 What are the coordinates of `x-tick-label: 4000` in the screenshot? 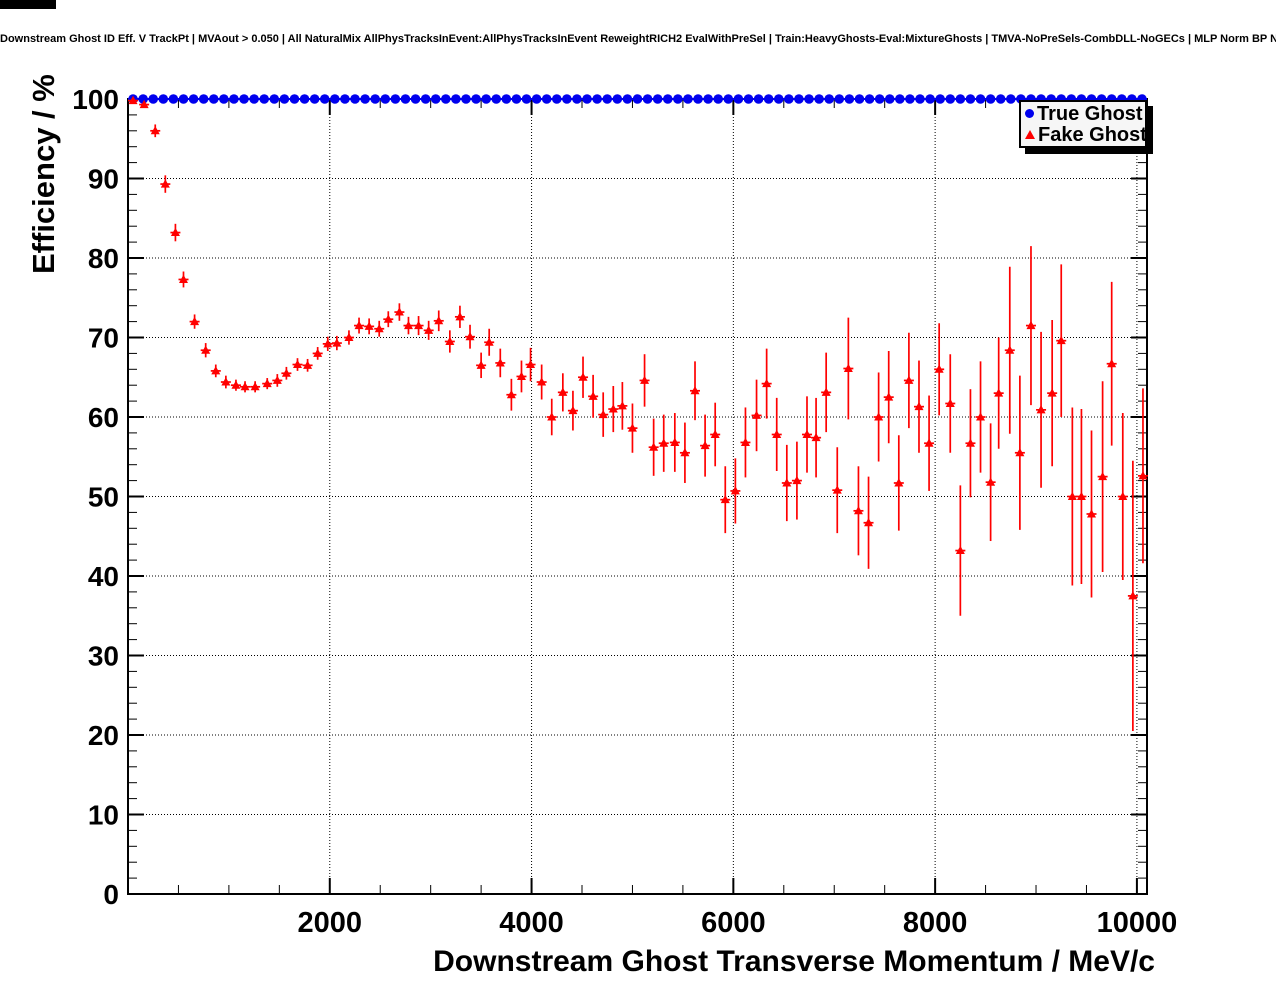 It's located at (531, 923).